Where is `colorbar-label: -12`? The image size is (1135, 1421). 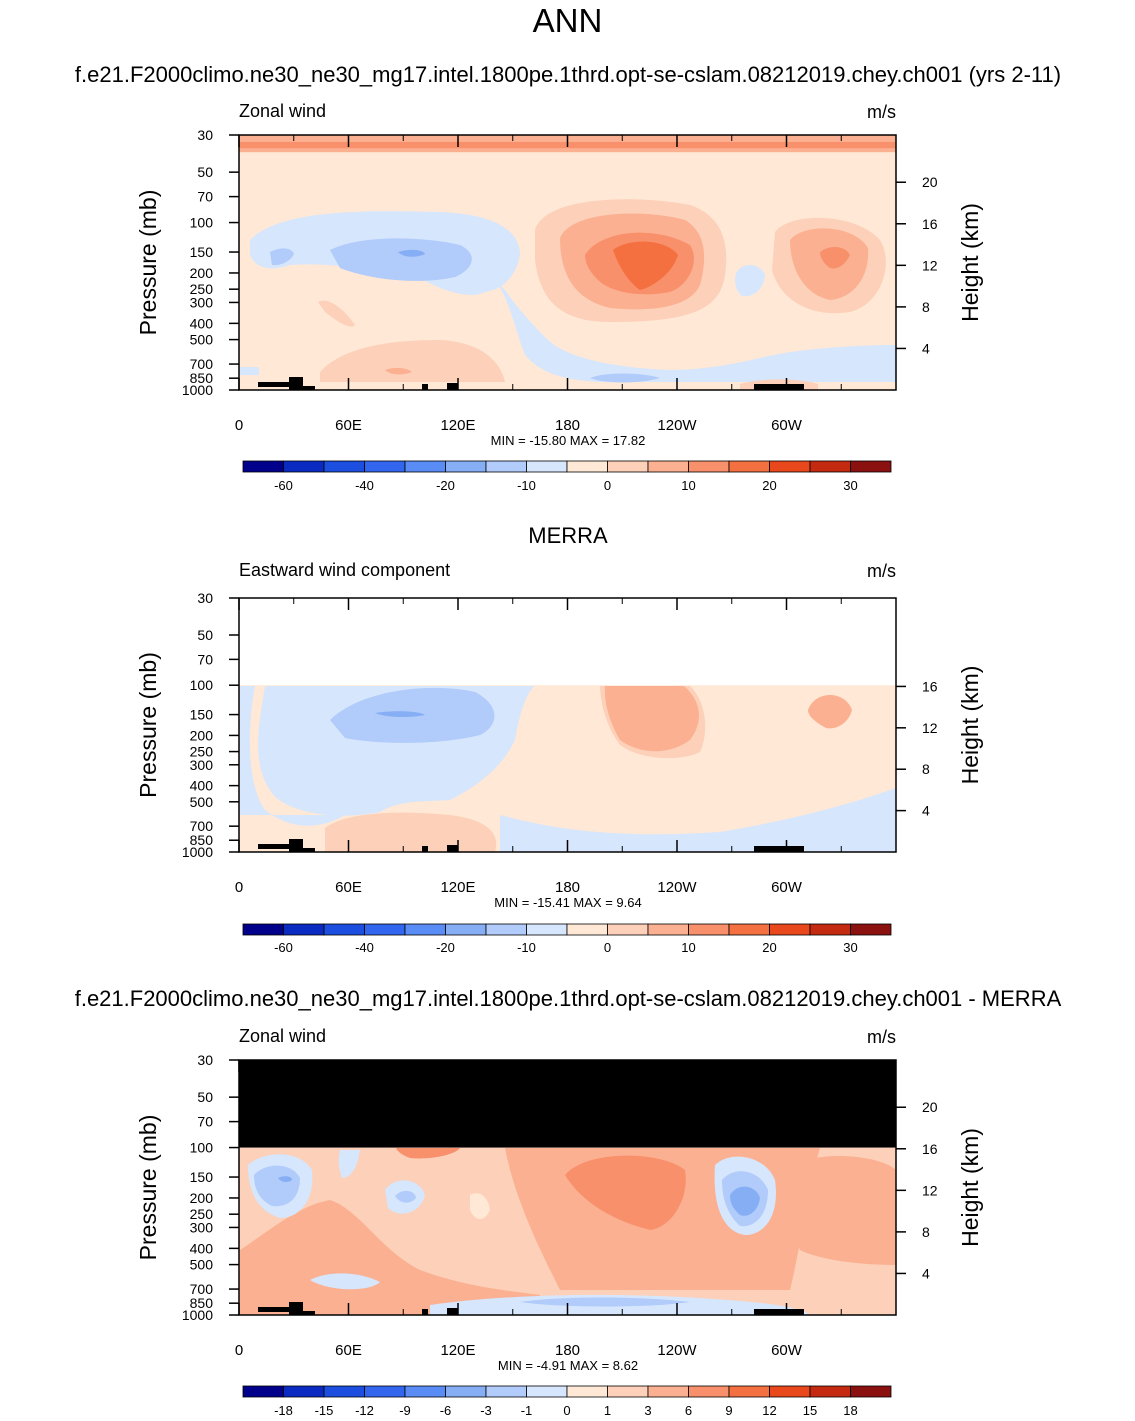
colorbar-label: -12 is located at coordinates (364, 1410).